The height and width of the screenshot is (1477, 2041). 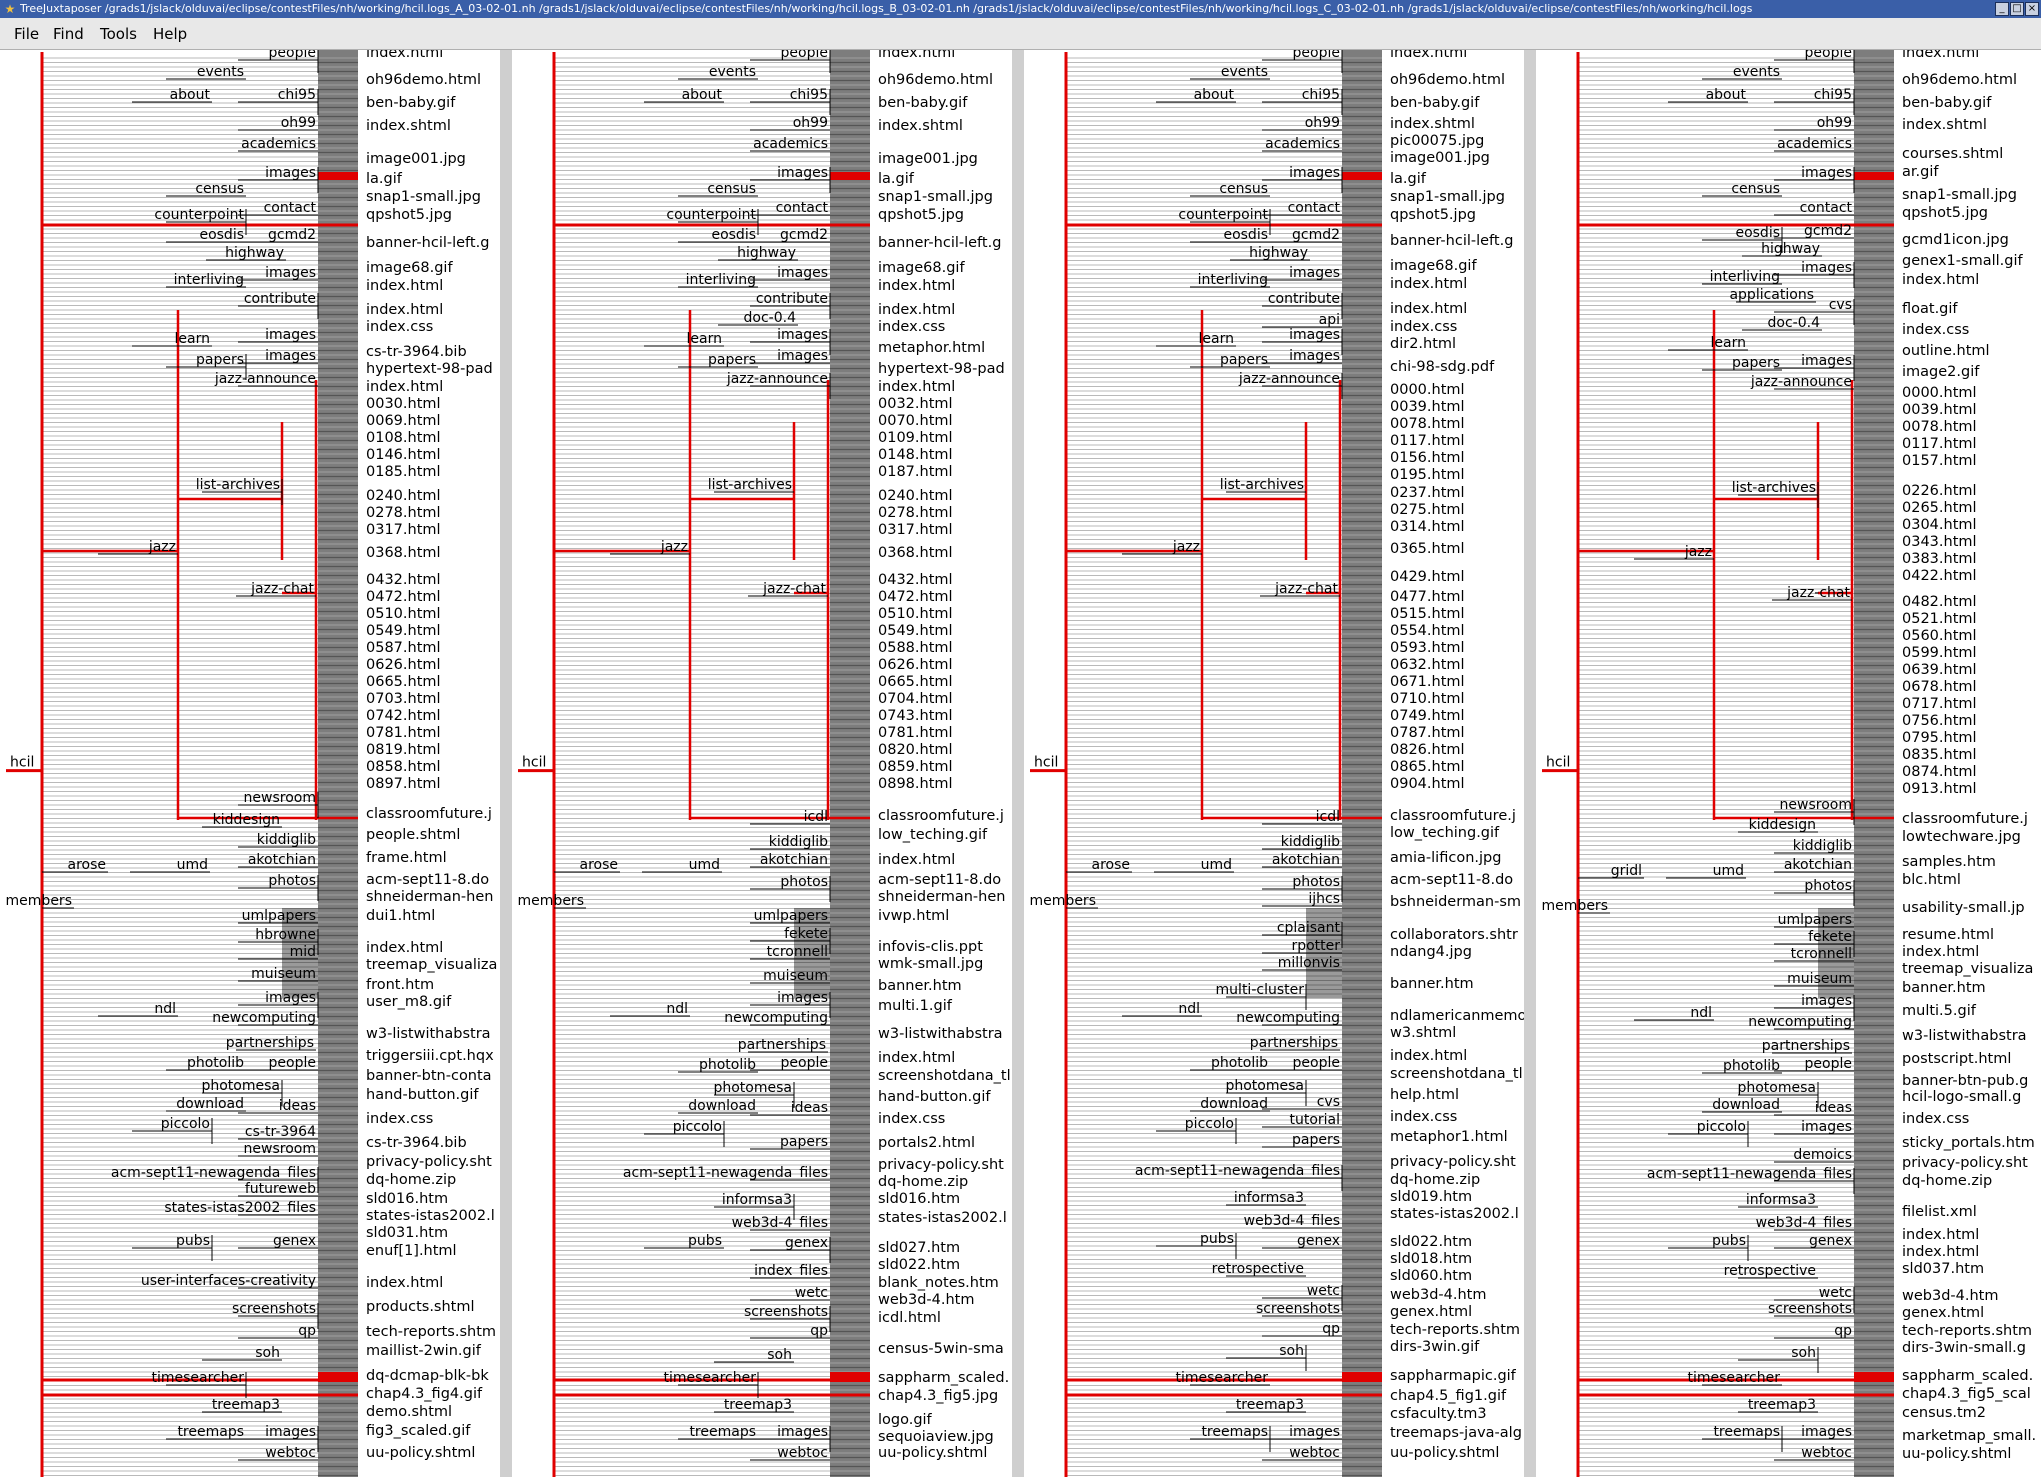 I want to click on leaf-label: screenshotdana_tl, so click(x=1456, y=1074).